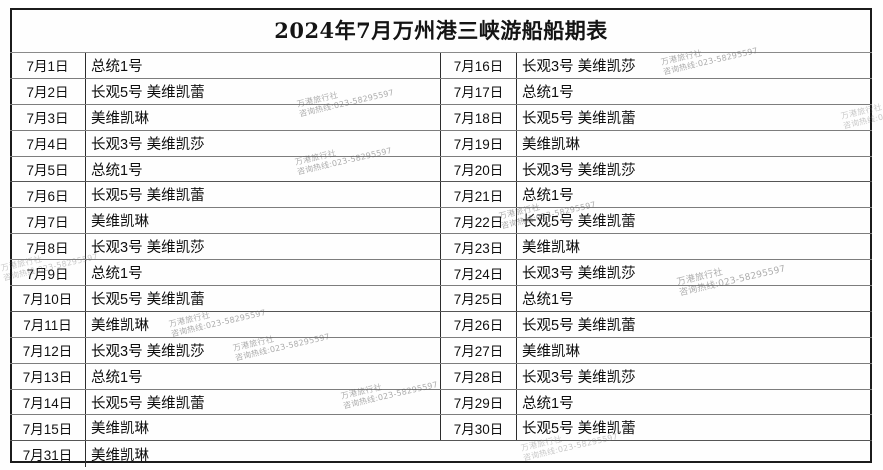 The height and width of the screenshot is (470, 883). Describe the element at coordinates (48, 454) in the screenshot. I see `cell-date: 7月31日` at that location.